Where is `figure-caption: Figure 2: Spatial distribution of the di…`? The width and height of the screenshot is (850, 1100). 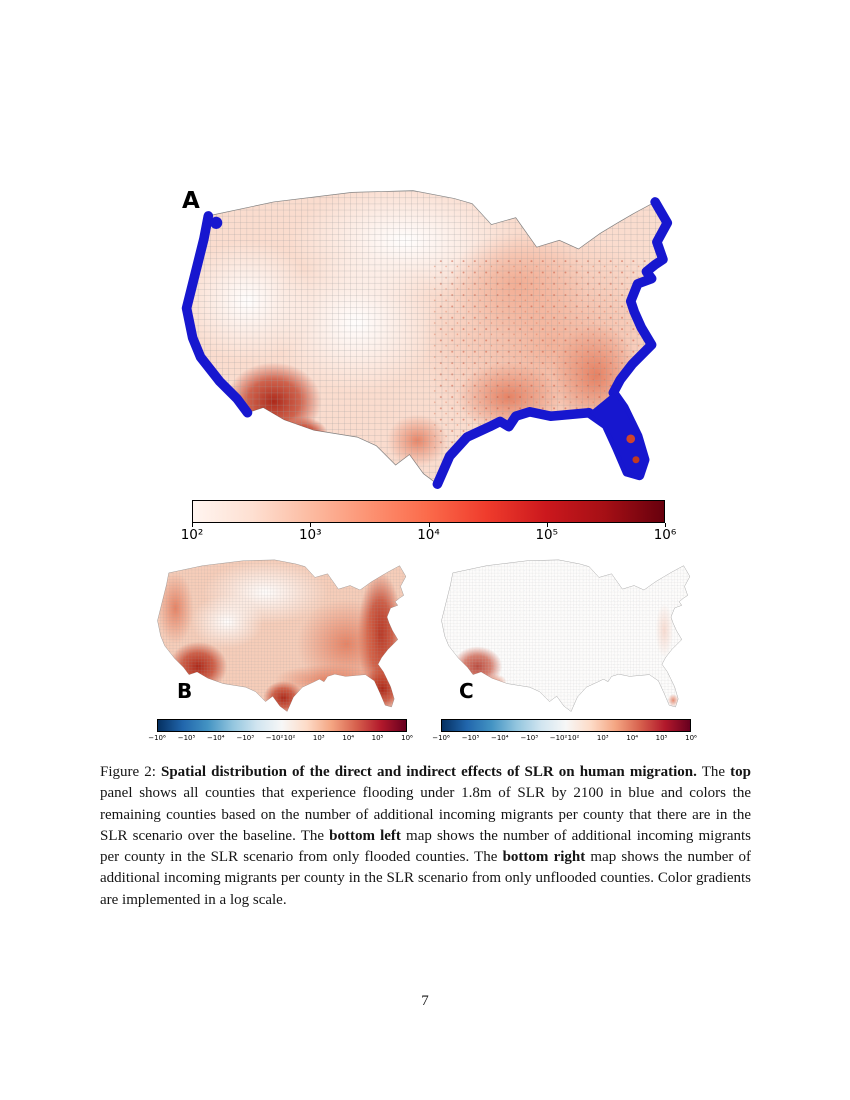 figure-caption: Figure 2: Spatial distribution of the di… is located at coordinates (425, 836).